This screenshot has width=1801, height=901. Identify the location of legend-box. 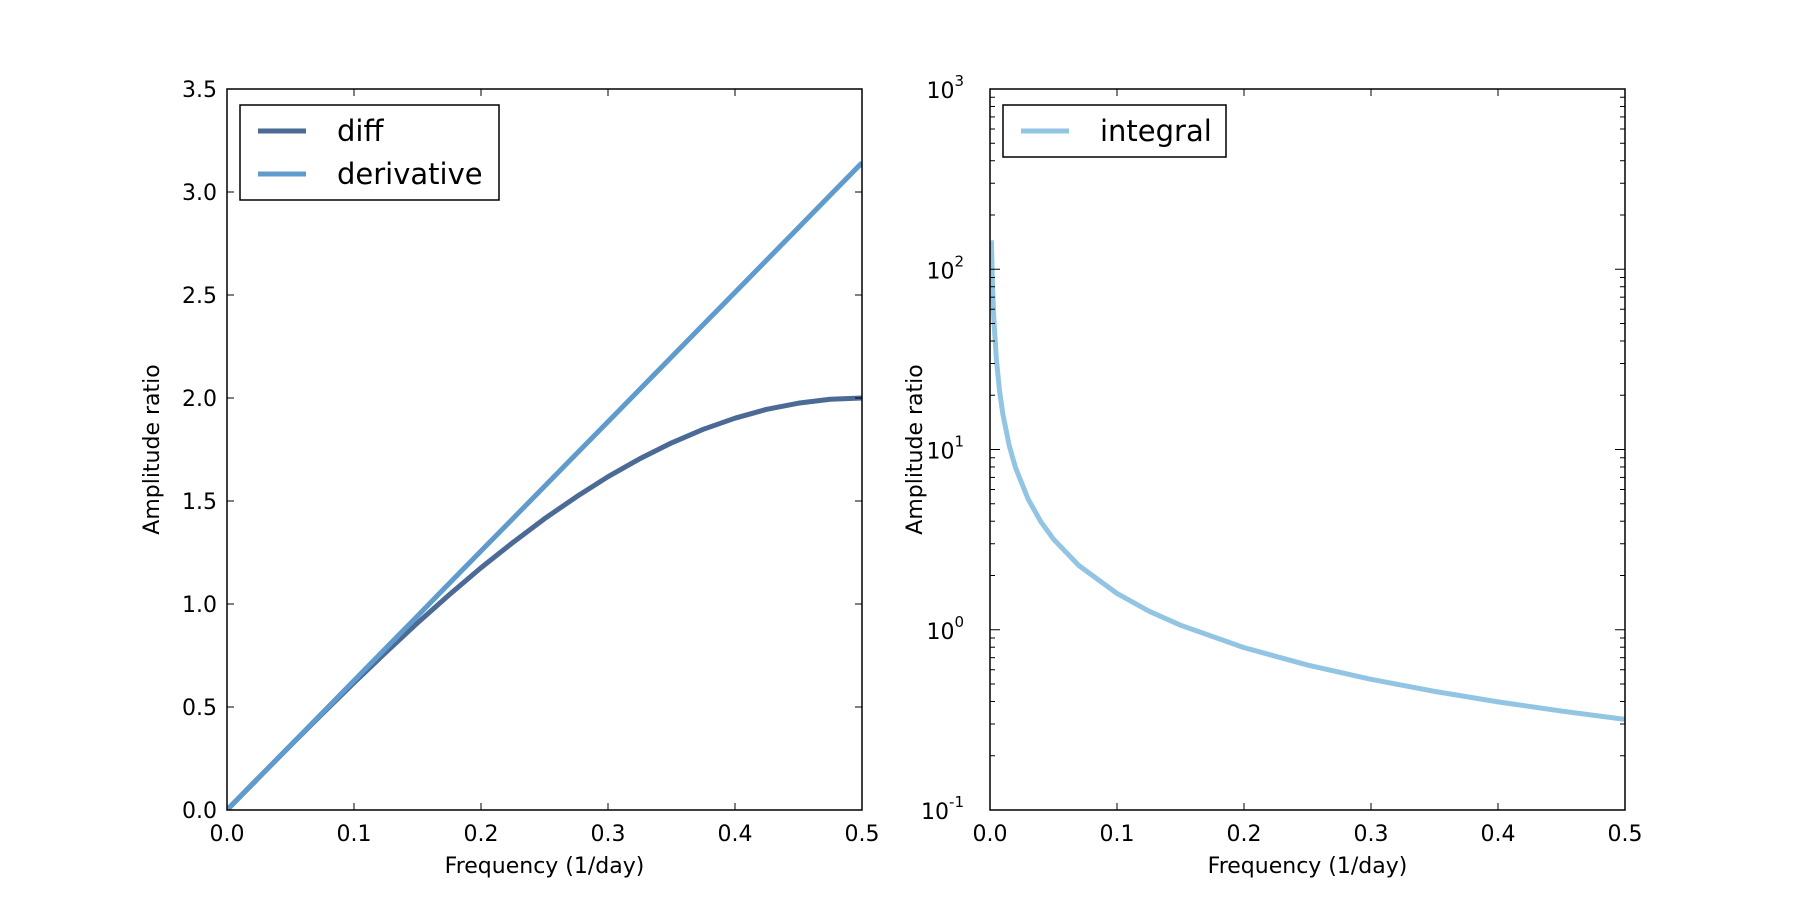
(369, 152).